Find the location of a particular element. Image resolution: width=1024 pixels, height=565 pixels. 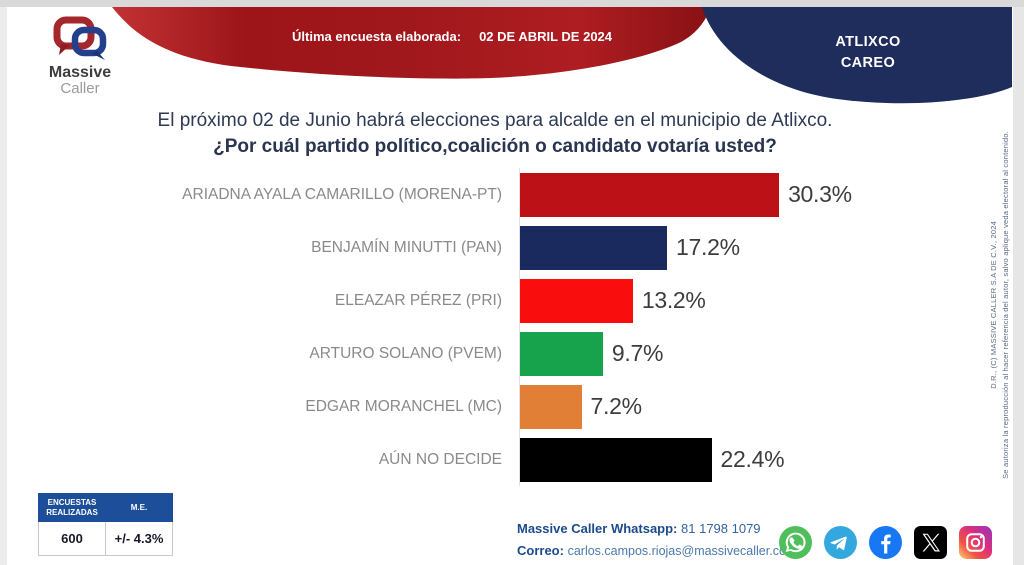

massive-caller-logo: Massive Caller is located at coordinates (80, 56).